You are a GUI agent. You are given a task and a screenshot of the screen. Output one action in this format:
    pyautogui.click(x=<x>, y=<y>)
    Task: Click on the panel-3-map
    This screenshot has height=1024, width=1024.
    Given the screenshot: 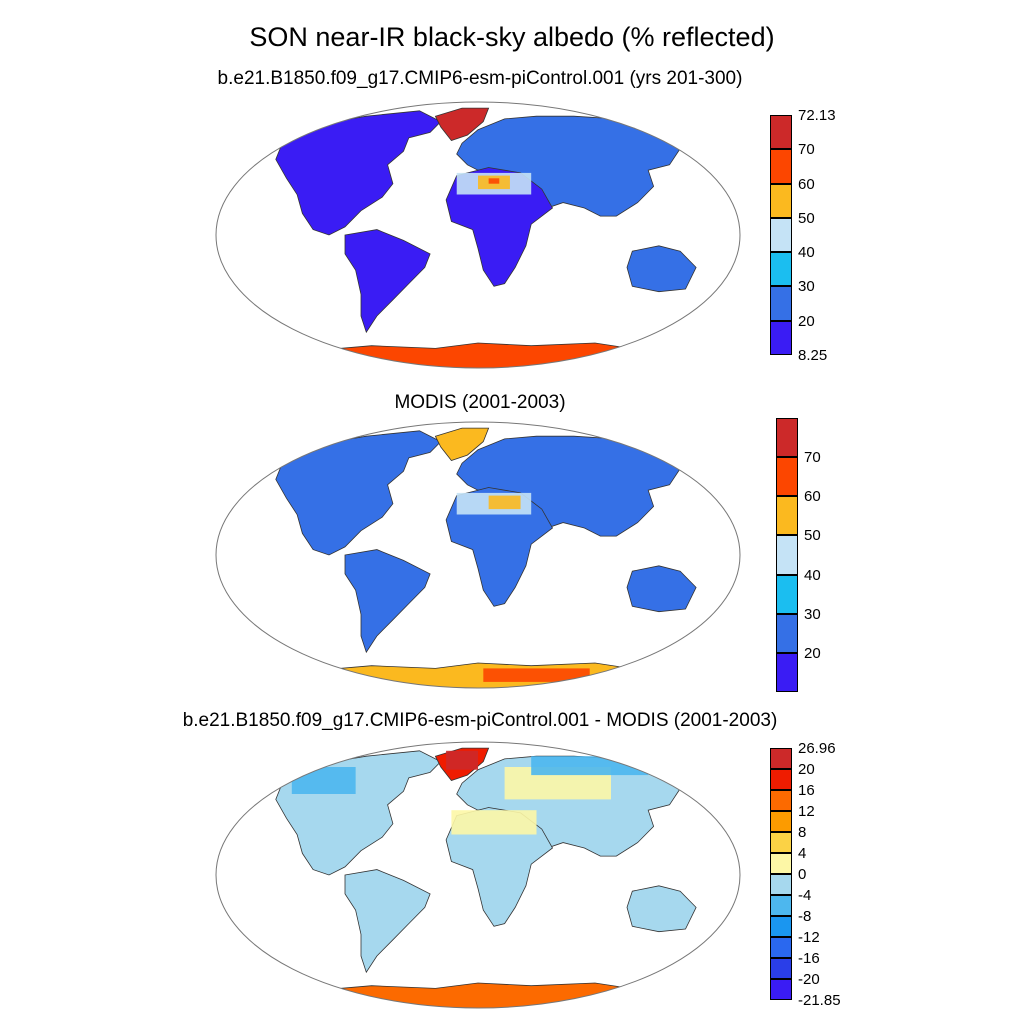 What is the action you would take?
    pyautogui.click(x=478, y=875)
    